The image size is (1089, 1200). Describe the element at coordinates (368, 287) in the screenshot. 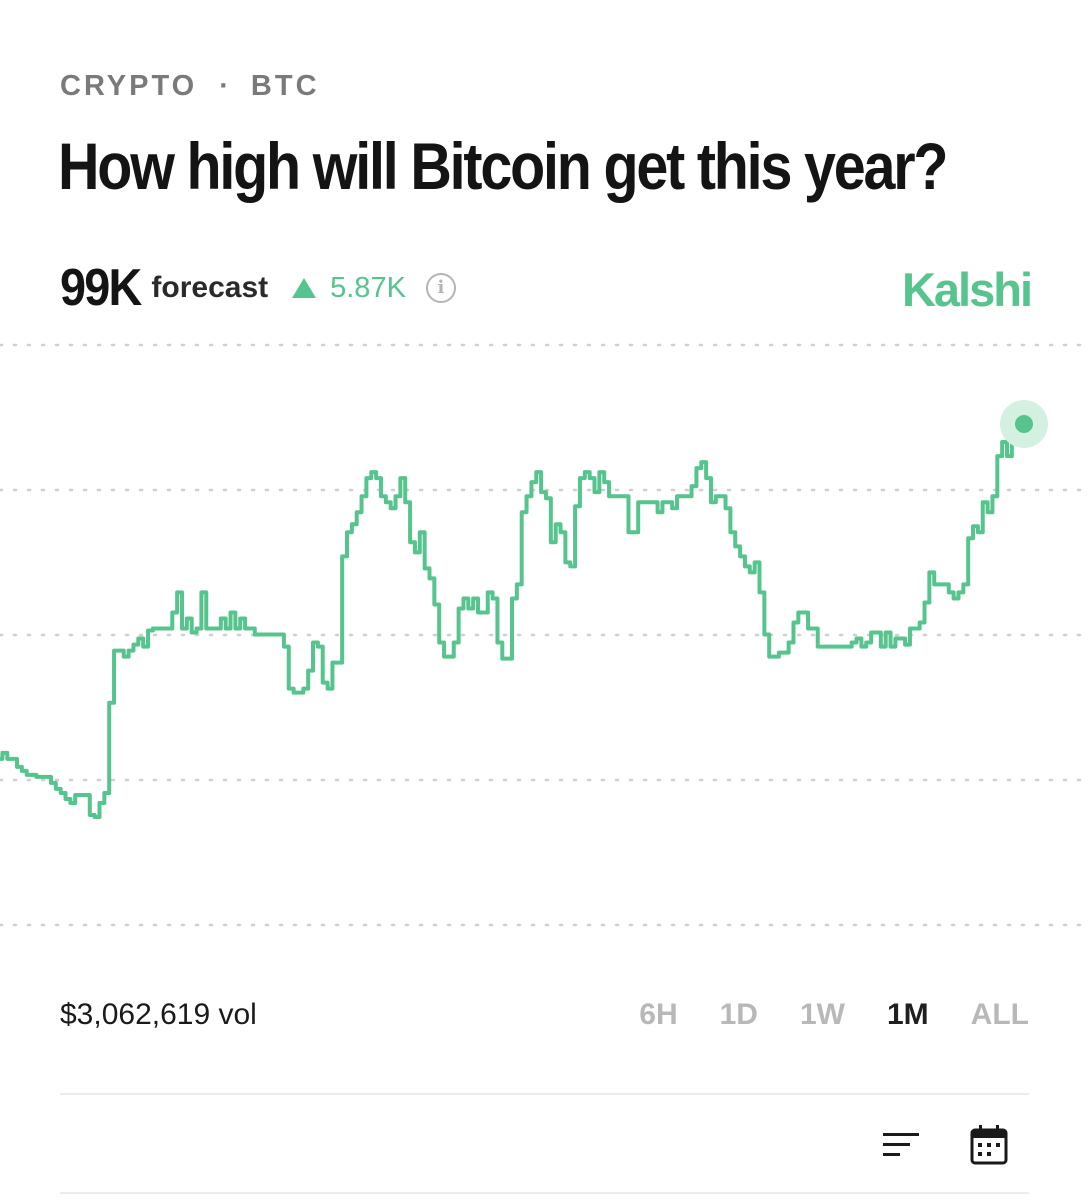

I see `forecast-change-value: 5.87K` at that location.